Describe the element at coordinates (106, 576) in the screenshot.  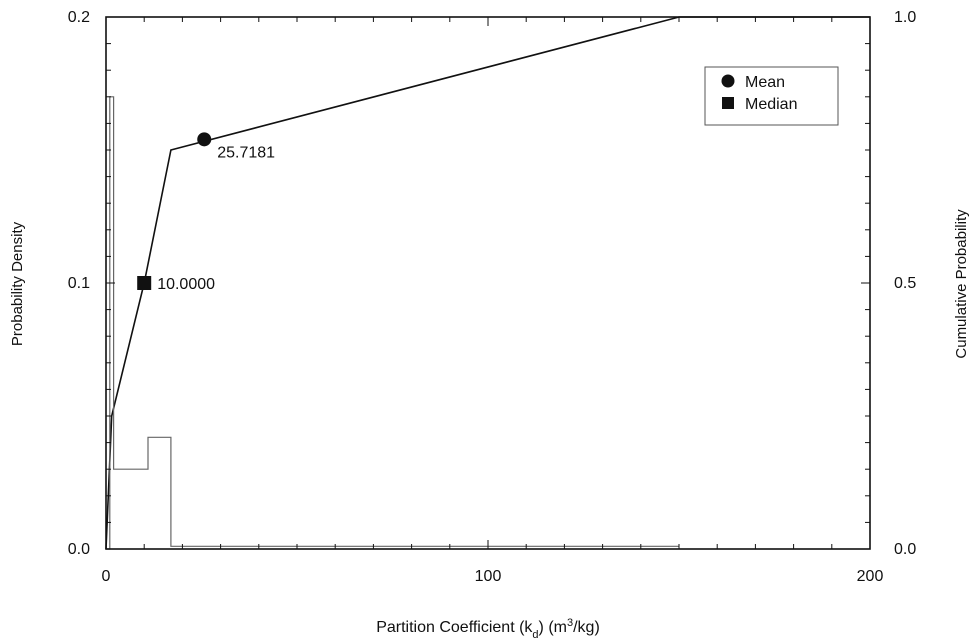
I see `x-tick-label: 0` at that location.